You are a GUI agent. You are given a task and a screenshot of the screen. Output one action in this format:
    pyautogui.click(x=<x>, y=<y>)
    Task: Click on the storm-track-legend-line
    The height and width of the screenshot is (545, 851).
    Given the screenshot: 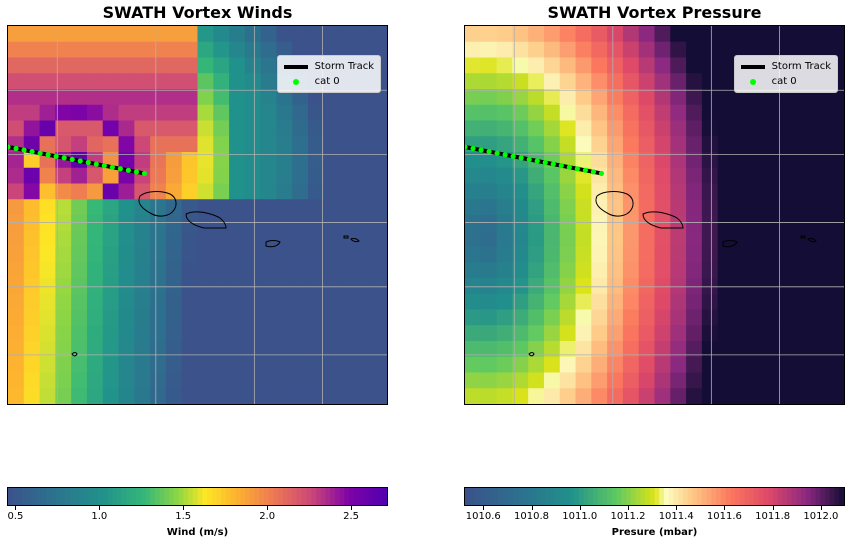 What is the action you would take?
    pyautogui.click(x=752, y=66)
    